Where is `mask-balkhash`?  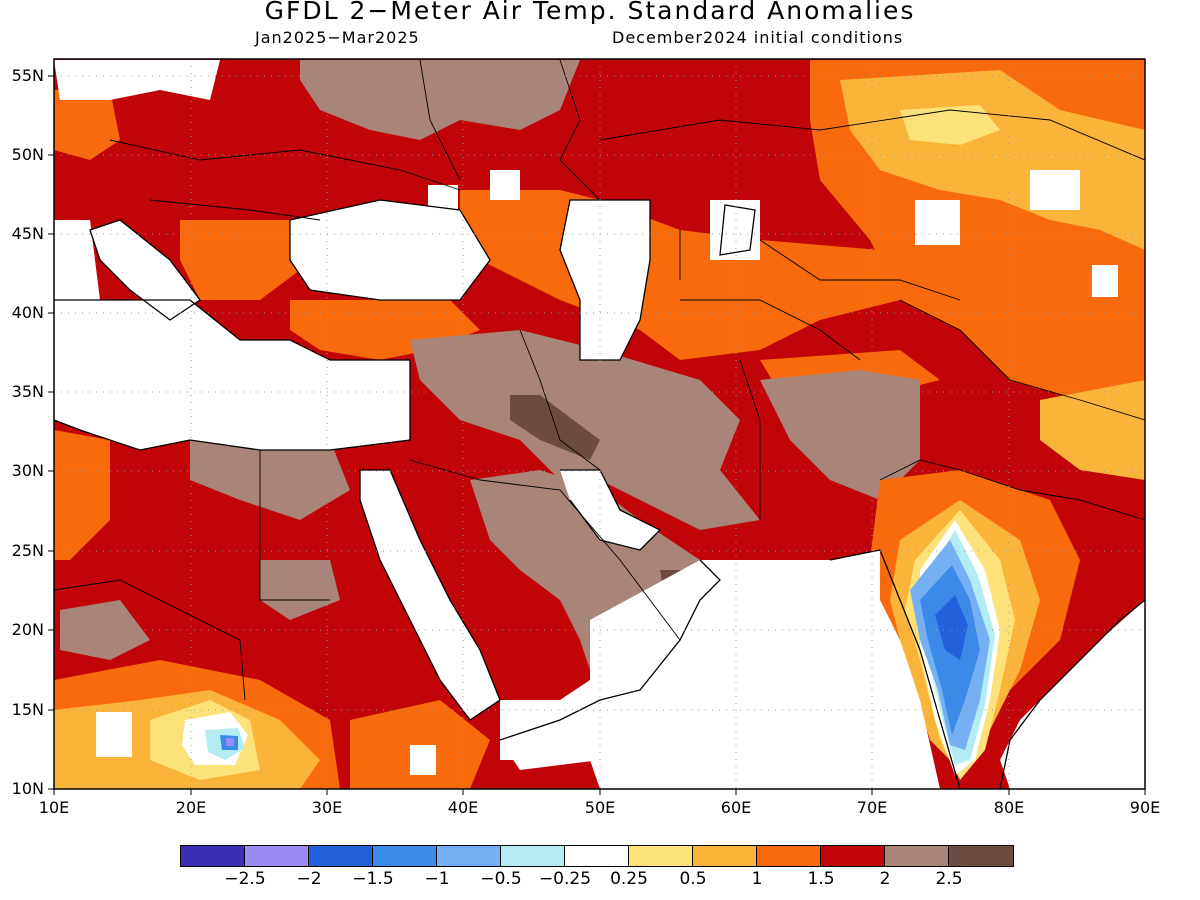 mask-balkhash is located at coordinates (937, 222).